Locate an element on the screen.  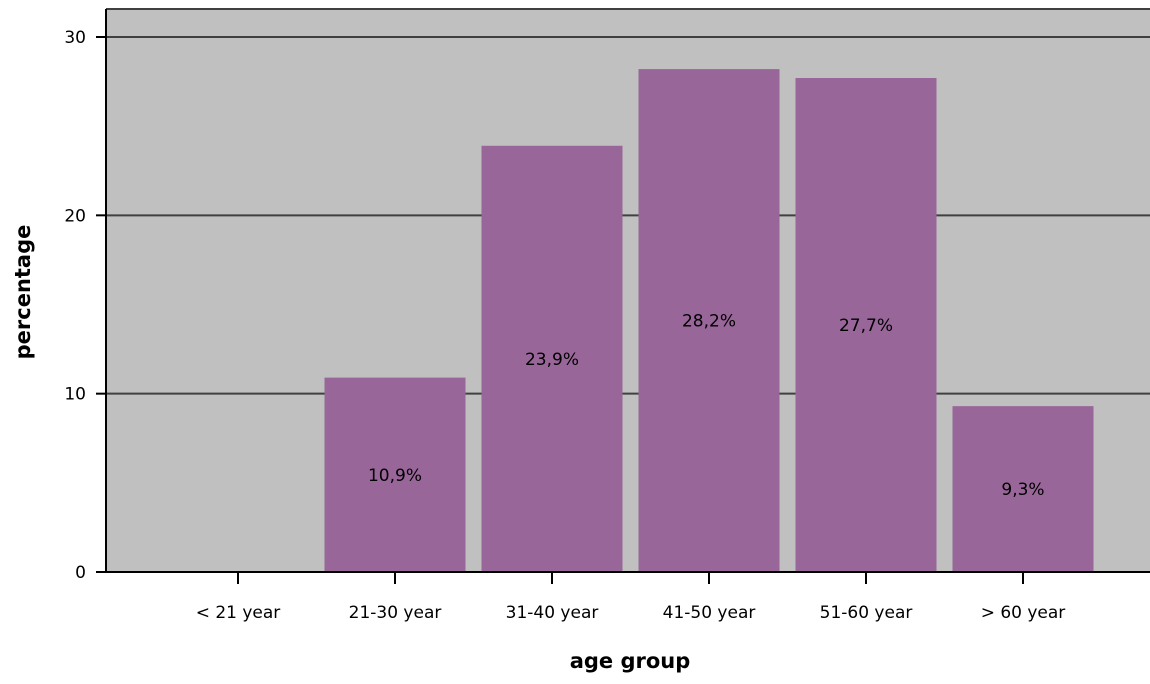
x-axis-title: age group is located at coordinates (630, 661).